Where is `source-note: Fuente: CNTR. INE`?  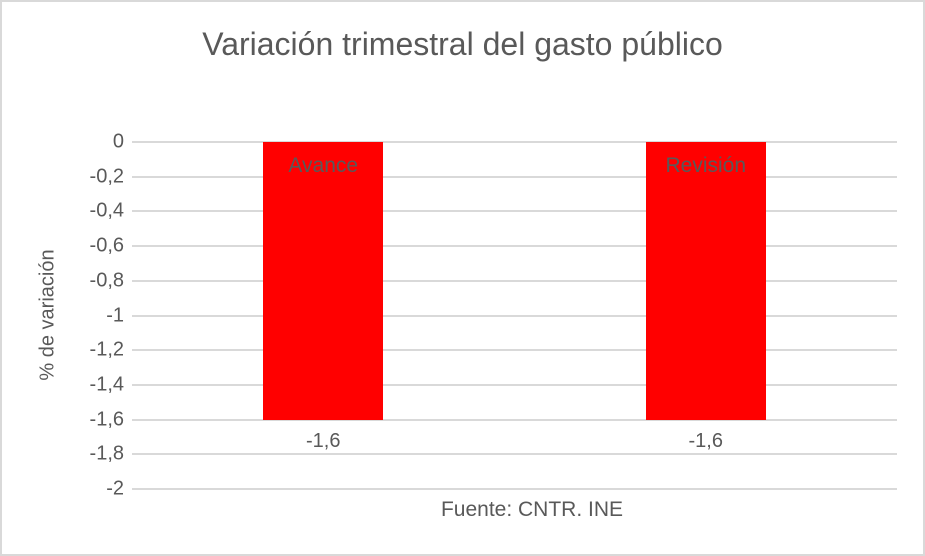 source-note: Fuente: CNTR. INE is located at coordinates (532, 509).